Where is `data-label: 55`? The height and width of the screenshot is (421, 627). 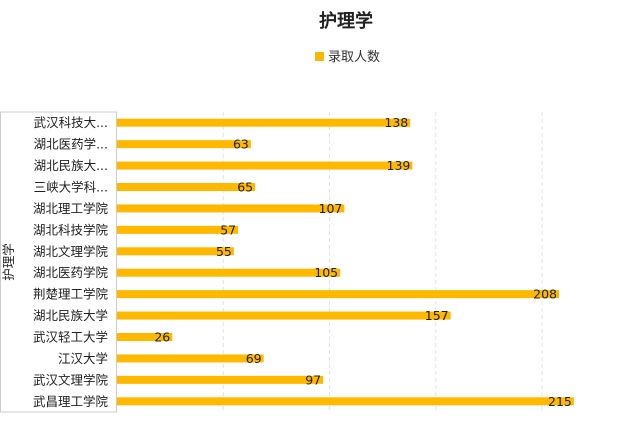 data-label: 55 is located at coordinates (224, 251).